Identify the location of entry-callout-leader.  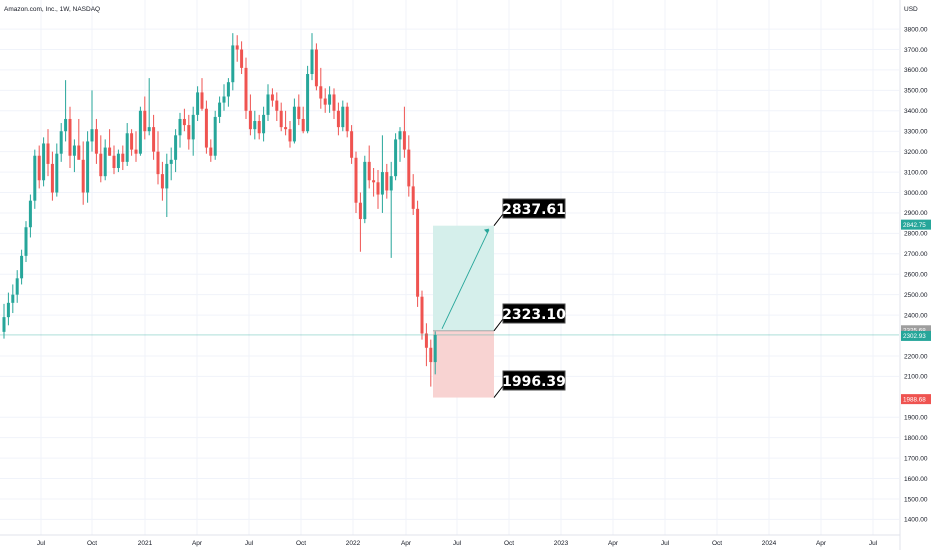
(498, 325).